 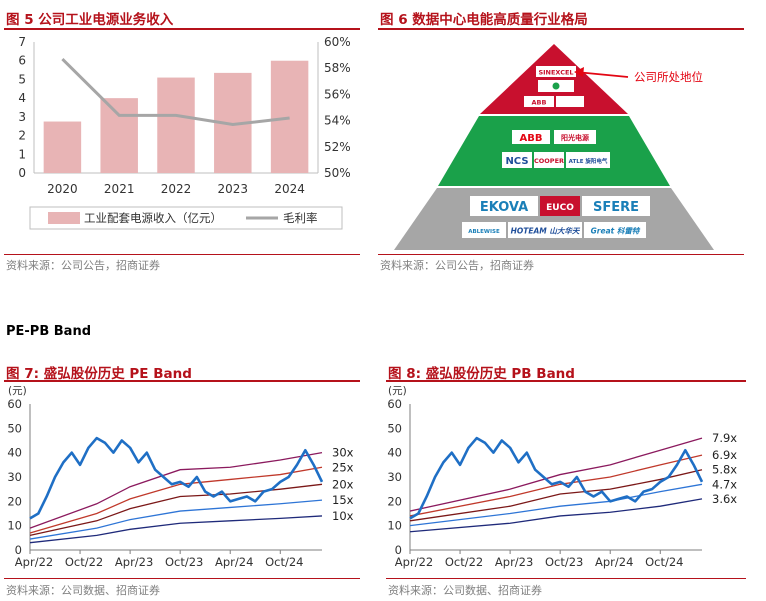 I want to click on fig8-source: 资料来源：公司数据、招商证券, so click(x=465, y=590).